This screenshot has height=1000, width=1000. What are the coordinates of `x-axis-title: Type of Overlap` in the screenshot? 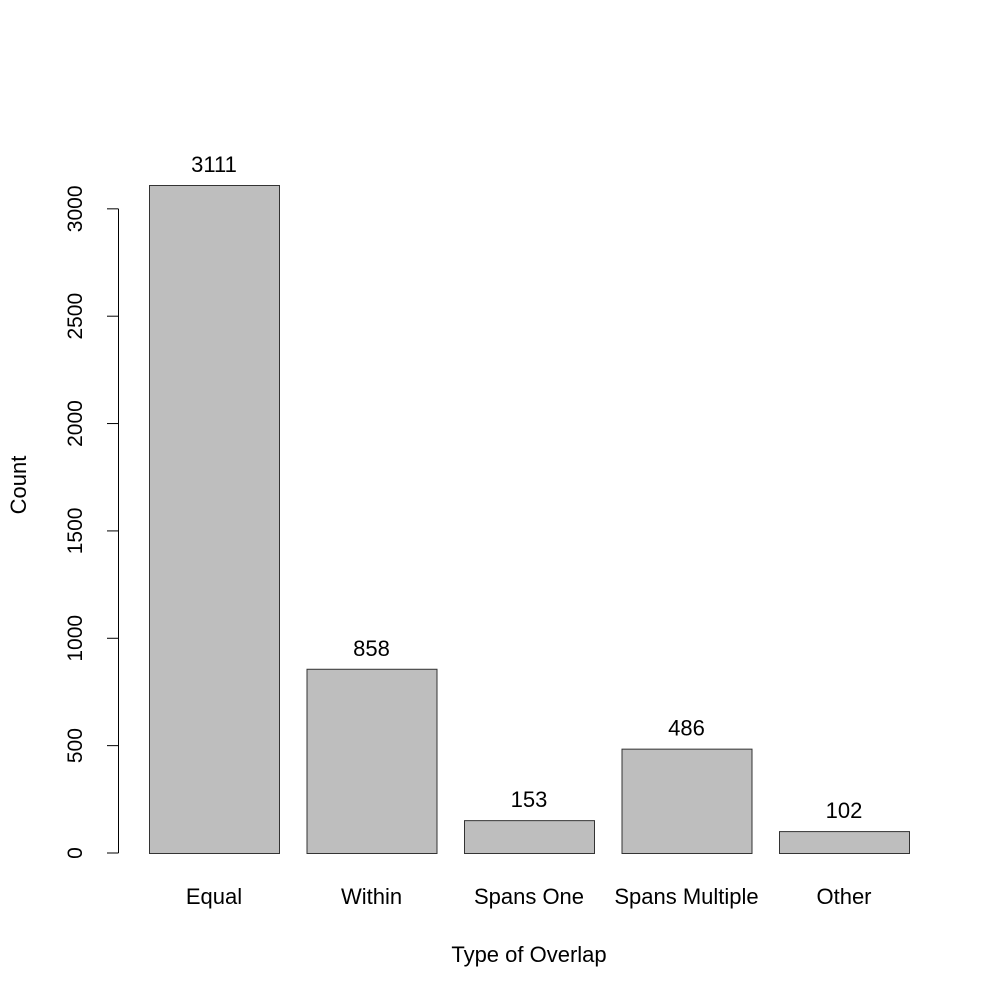 It's located at (528, 954).